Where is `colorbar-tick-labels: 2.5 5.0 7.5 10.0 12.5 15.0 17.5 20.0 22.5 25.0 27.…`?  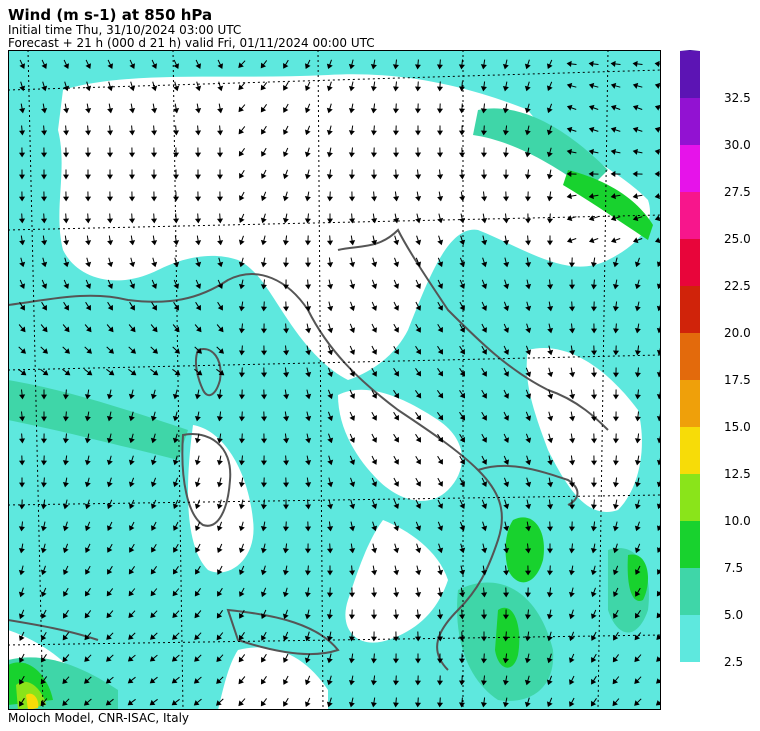
colorbar-tick-labels: 2.5 5.0 7.5 10.0 12.5 15.0 17.5 20.0 22.5 25.0 27.… is located at coordinates (737, 379).